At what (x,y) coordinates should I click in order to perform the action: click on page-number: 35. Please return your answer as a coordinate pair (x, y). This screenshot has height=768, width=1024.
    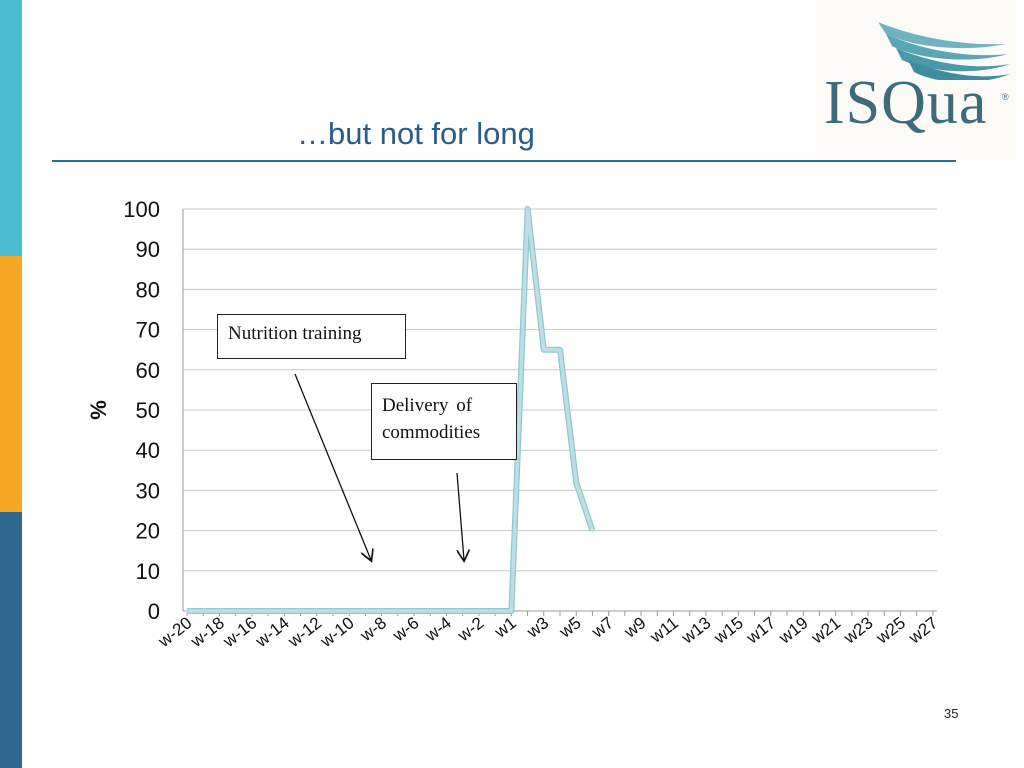
    Looking at the image, I should click on (951, 713).